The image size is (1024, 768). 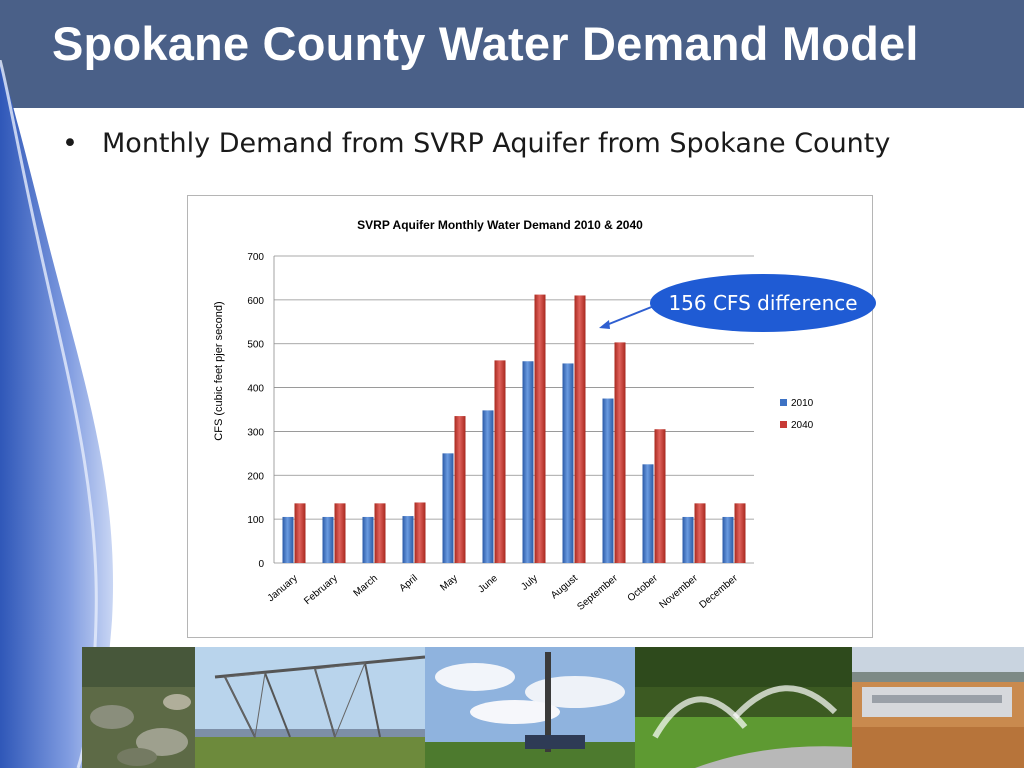 I want to click on x-tick-label: August, so click(x=564, y=587).